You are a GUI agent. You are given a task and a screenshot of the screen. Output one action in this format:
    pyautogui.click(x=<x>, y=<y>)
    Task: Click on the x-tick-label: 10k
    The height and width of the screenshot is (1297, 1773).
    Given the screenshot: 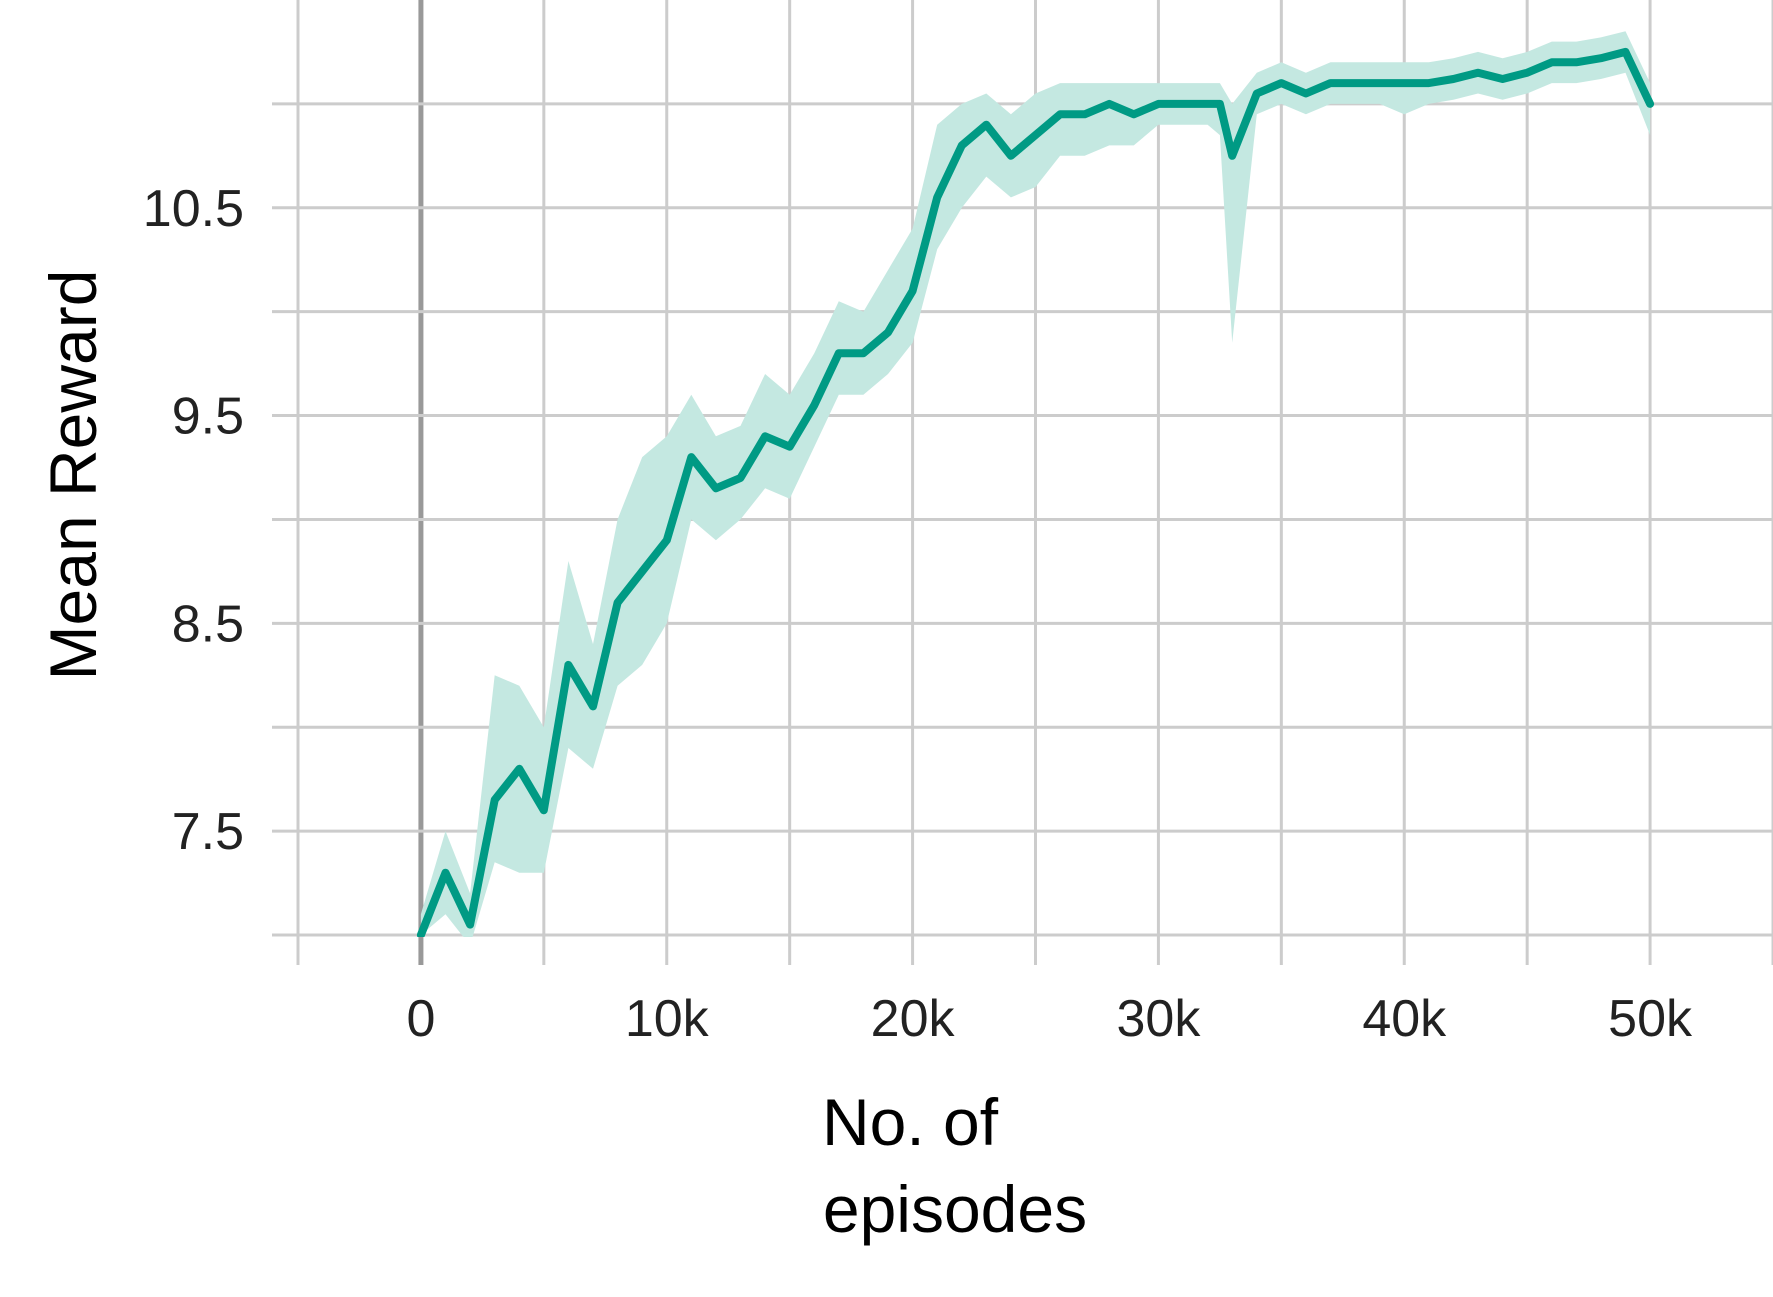 What is the action you would take?
    pyautogui.click(x=667, y=1019)
    